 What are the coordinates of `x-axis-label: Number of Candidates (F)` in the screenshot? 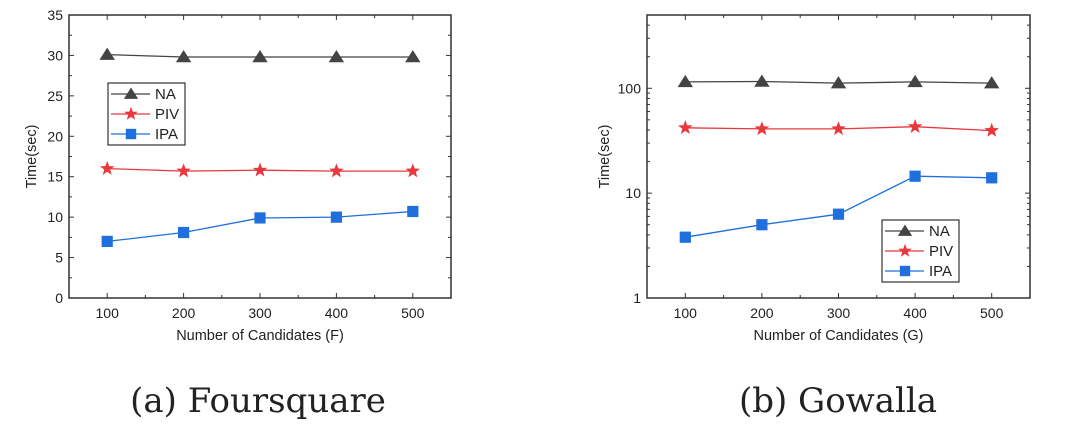 It's located at (260, 336).